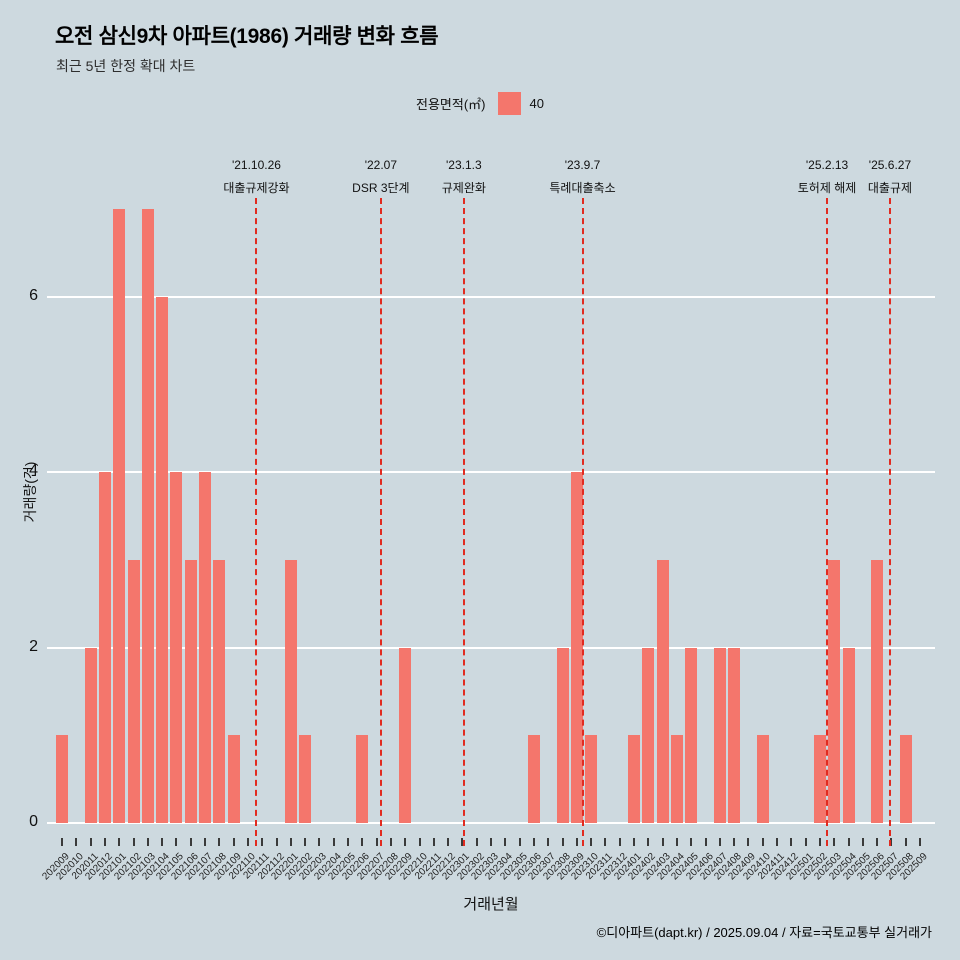 This screenshot has height=960, width=960. Describe the element at coordinates (827, 165) in the screenshot. I see `annotation-date: '25.2.13` at that location.